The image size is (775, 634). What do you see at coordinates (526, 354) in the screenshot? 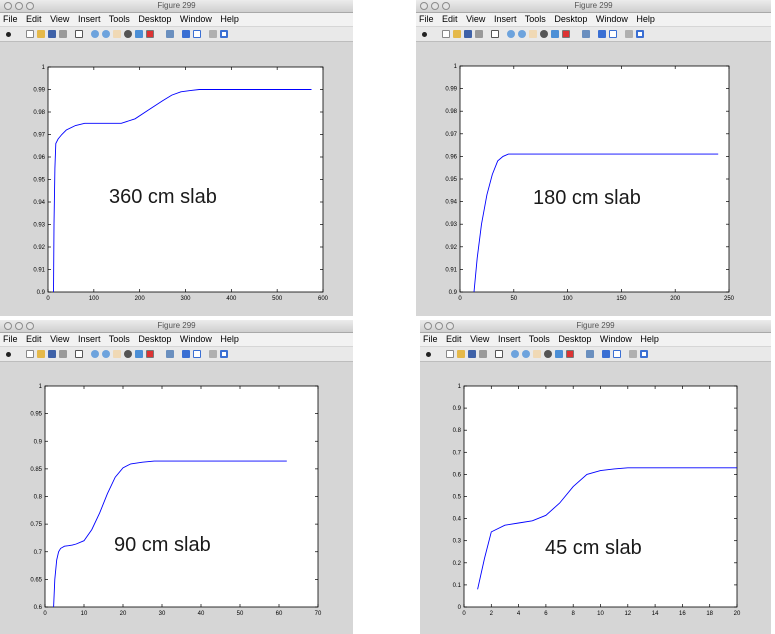
I see `zoom-out-icon` at bounding box center [526, 354].